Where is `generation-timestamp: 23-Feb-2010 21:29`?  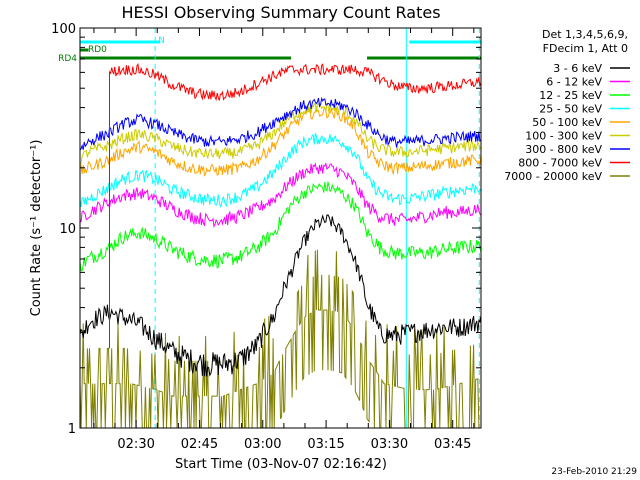 generation-timestamp: 23-Feb-2010 21:29 is located at coordinates (594, 472).